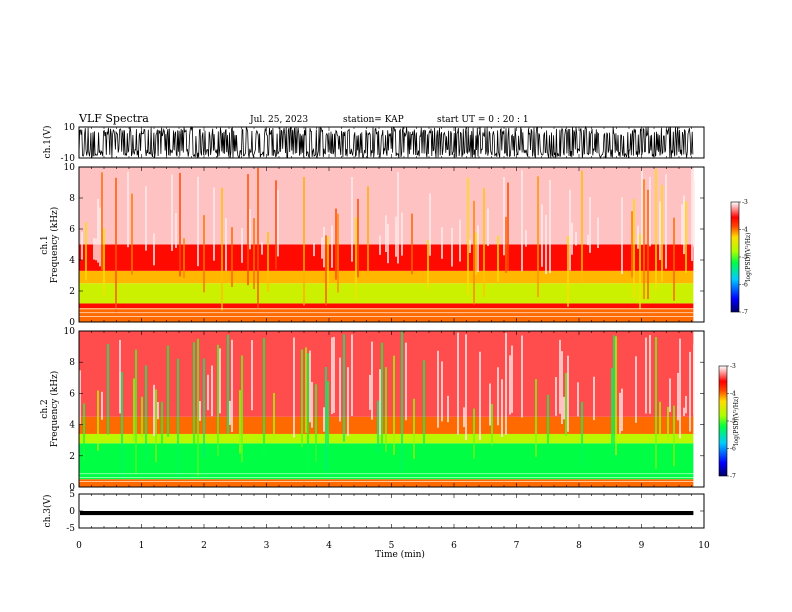  Describe the element at coordinates (745, 230) in the screenshot. I see `ch1-colorbar-tick-label: -4` at that location.